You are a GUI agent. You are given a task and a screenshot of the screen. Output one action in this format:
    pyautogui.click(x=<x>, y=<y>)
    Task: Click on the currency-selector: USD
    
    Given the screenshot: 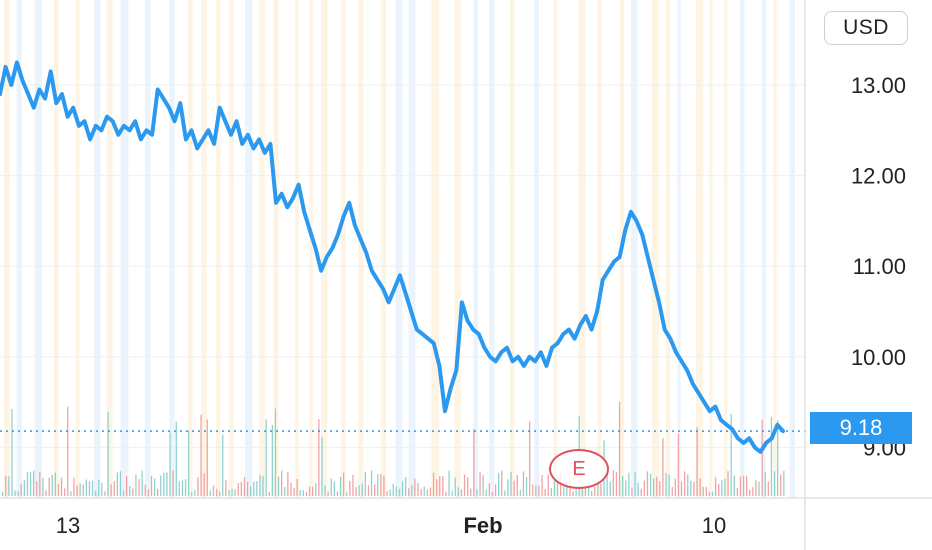 What is the action you would take?
    pyautogui.click(x=866, y=28)
    